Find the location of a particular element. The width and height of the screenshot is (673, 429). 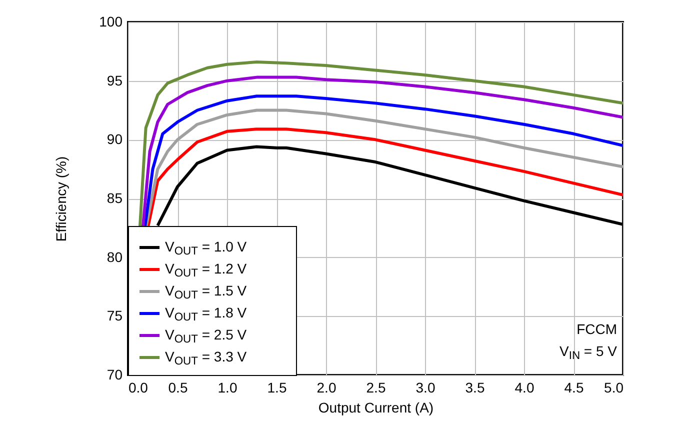

annotation: V$_{IN}$ = 5 V is located at coordinates (589, 352).